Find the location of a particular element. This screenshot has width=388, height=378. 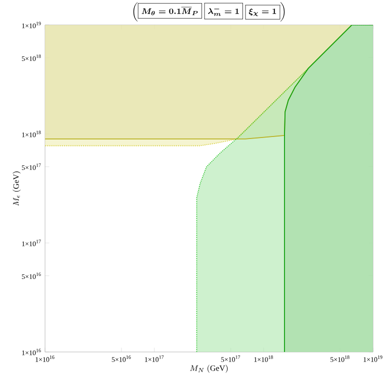

x-axis-title: $M_{N}\ (\mathrm{GeV})$ is located at coordinates (209, 368).